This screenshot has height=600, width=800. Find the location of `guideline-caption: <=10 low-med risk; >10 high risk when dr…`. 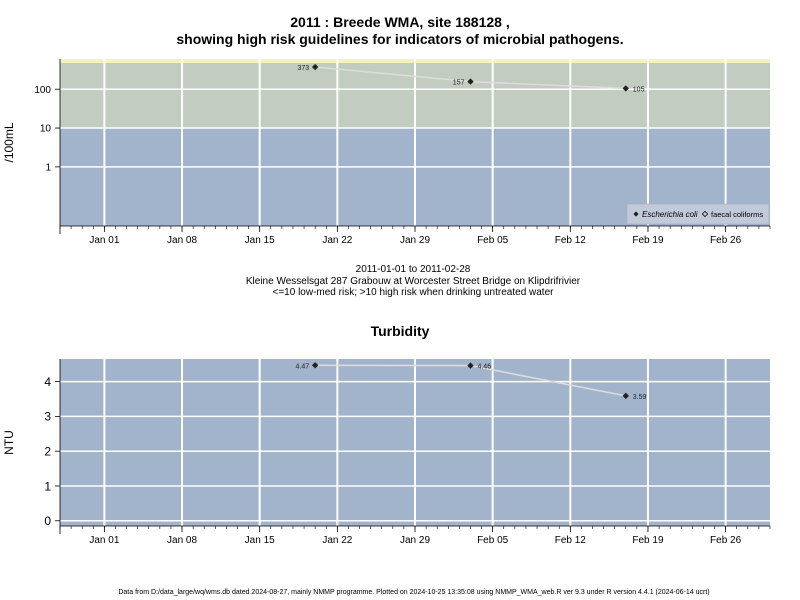

guideline-caption: <=10 low-med risk; >10 high risk when dr… is located at coordinates (413, 292).